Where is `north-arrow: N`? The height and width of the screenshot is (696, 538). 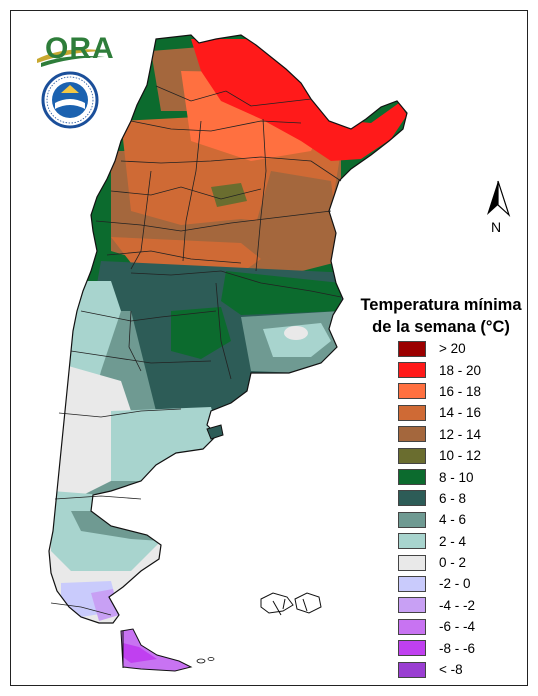
north-arrow: N is located at coordinates (498, 209).